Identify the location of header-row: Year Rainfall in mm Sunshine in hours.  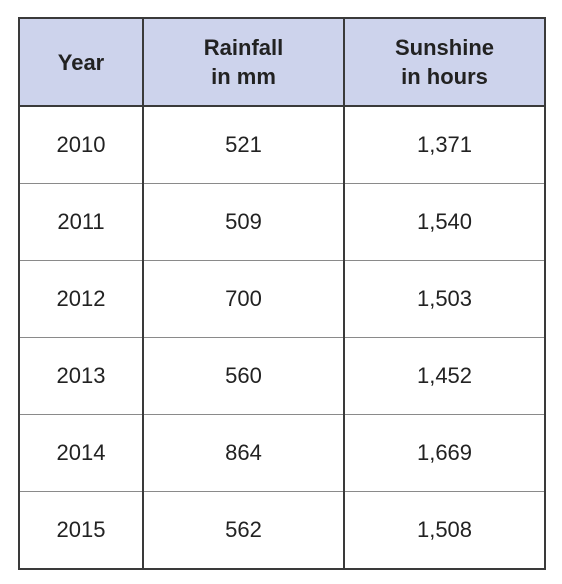
(282, 62).